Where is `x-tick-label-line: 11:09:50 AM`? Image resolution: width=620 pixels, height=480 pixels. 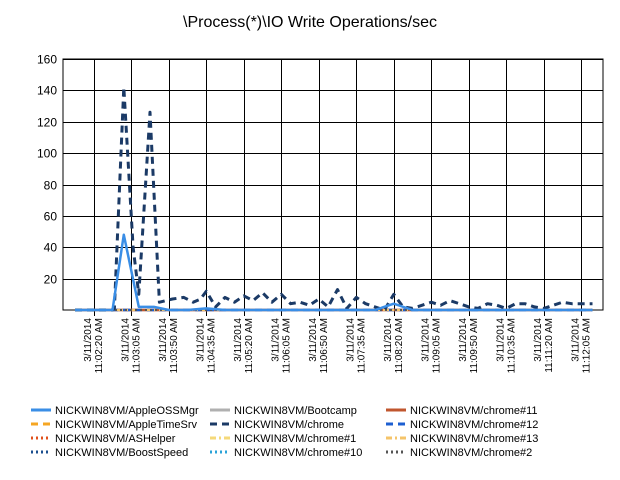
x-tick-label-line: 11:09:50 AM is located at coordinates (474, 345).